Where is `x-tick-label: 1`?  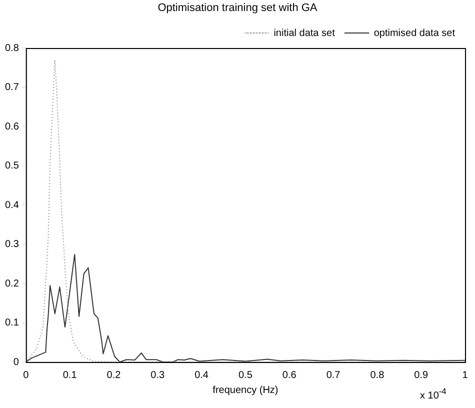 x-tick-label: 1 is located at coordinates (465, 375).